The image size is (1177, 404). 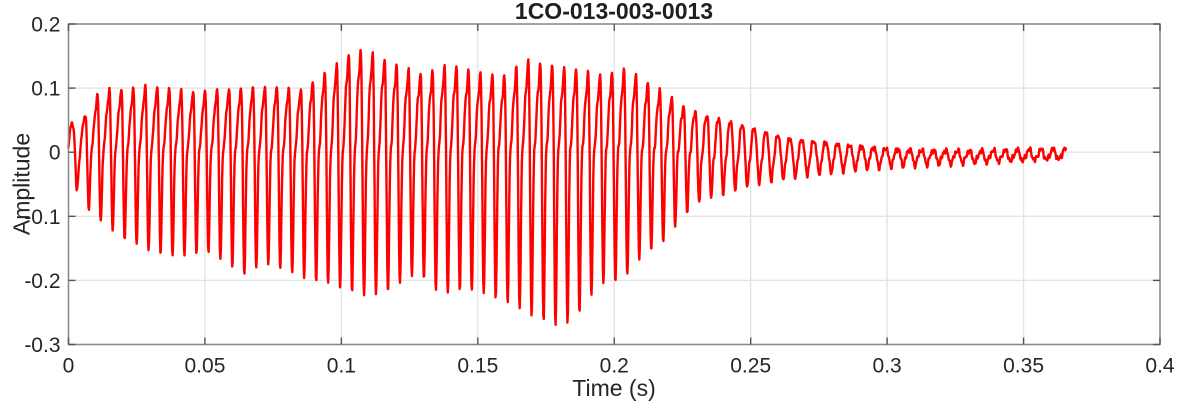 What do you see at coordinates (21, 184) in the screenshot?
I see `y-axis-label: Amplitude` at bounding box center [21, 184].